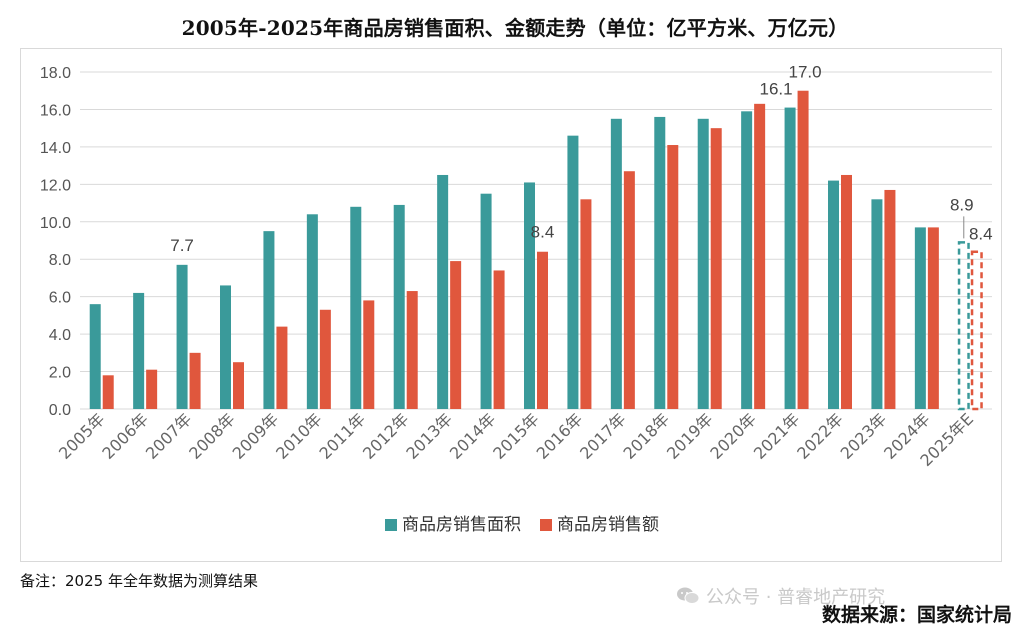 The height and width of the screenshot is (636, 1030). I want to click on data-label: 8.9, so click(962, 204).